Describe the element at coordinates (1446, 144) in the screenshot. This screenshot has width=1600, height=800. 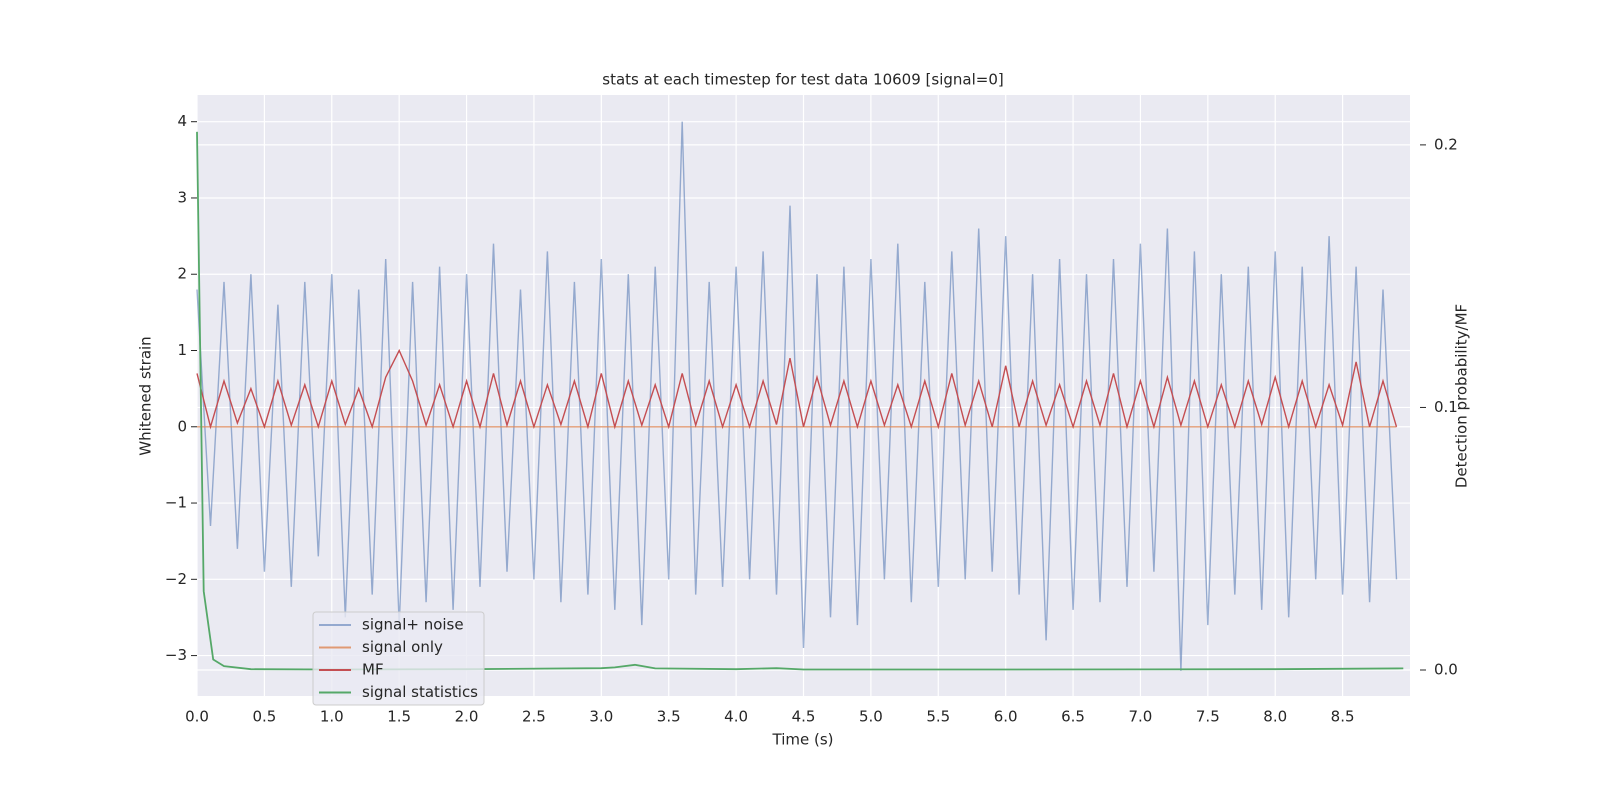
I see `y2-tick-label: 0.2` at that location.